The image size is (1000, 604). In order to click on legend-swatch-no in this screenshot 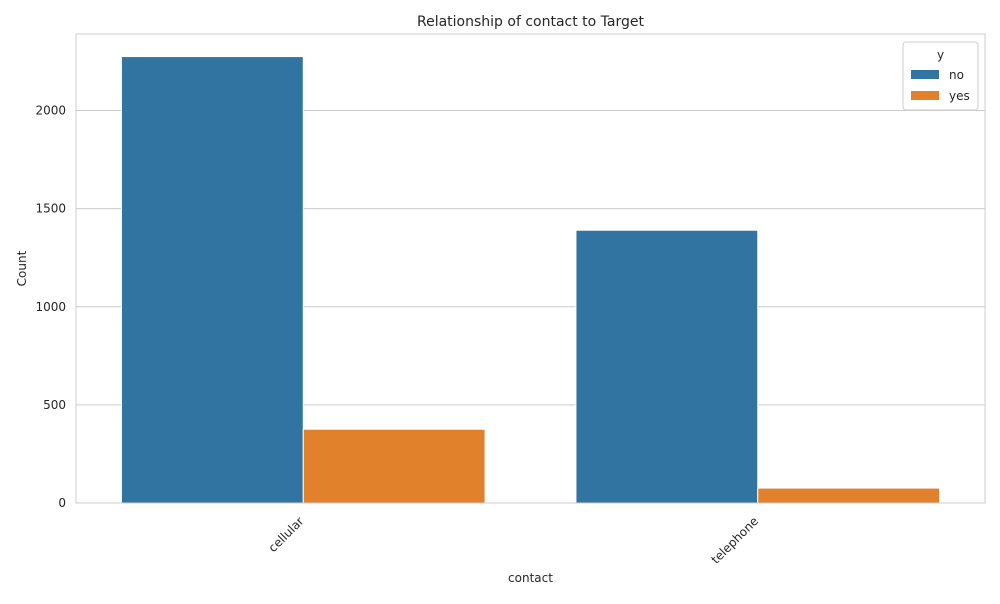, I will do `click(925, 74)`.